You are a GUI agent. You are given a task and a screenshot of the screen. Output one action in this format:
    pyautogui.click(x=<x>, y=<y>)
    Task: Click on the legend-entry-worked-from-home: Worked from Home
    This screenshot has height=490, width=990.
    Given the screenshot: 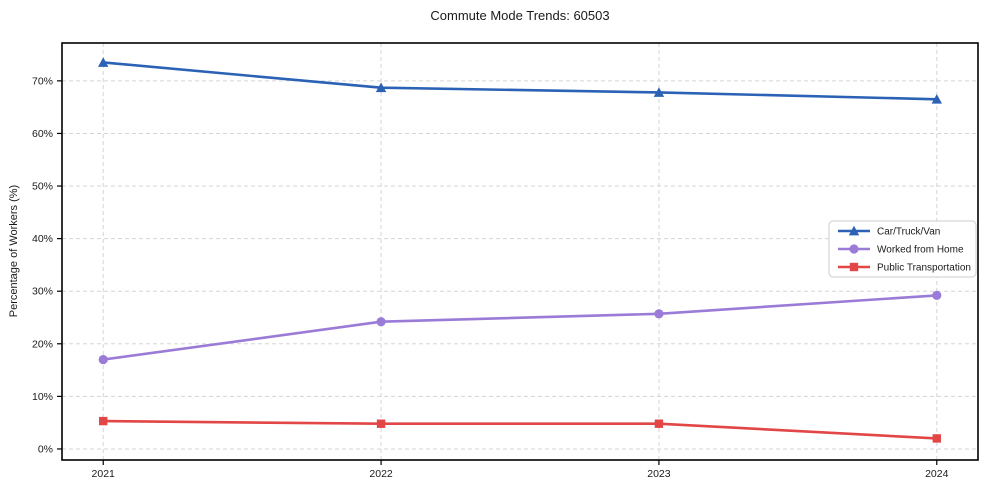 What is the action you would take?
    pyautogui.click(x=901, y=250)
    